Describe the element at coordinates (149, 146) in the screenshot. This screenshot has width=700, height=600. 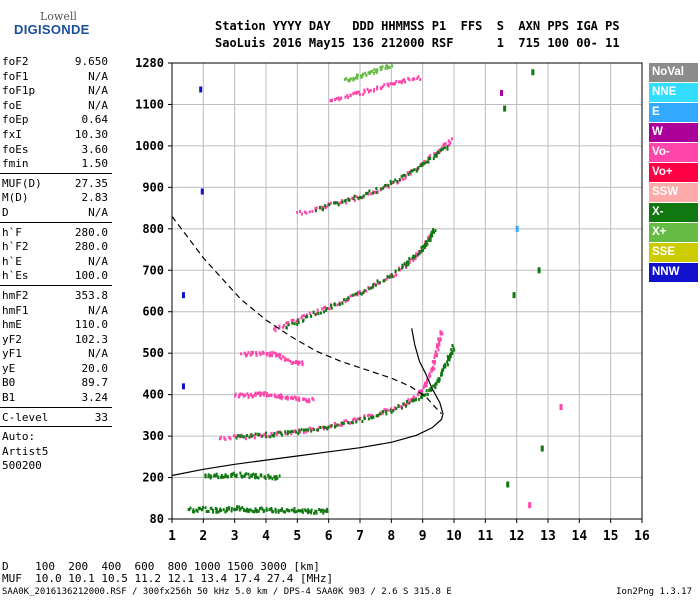
I see `y-tick-label: 1000` at that location.